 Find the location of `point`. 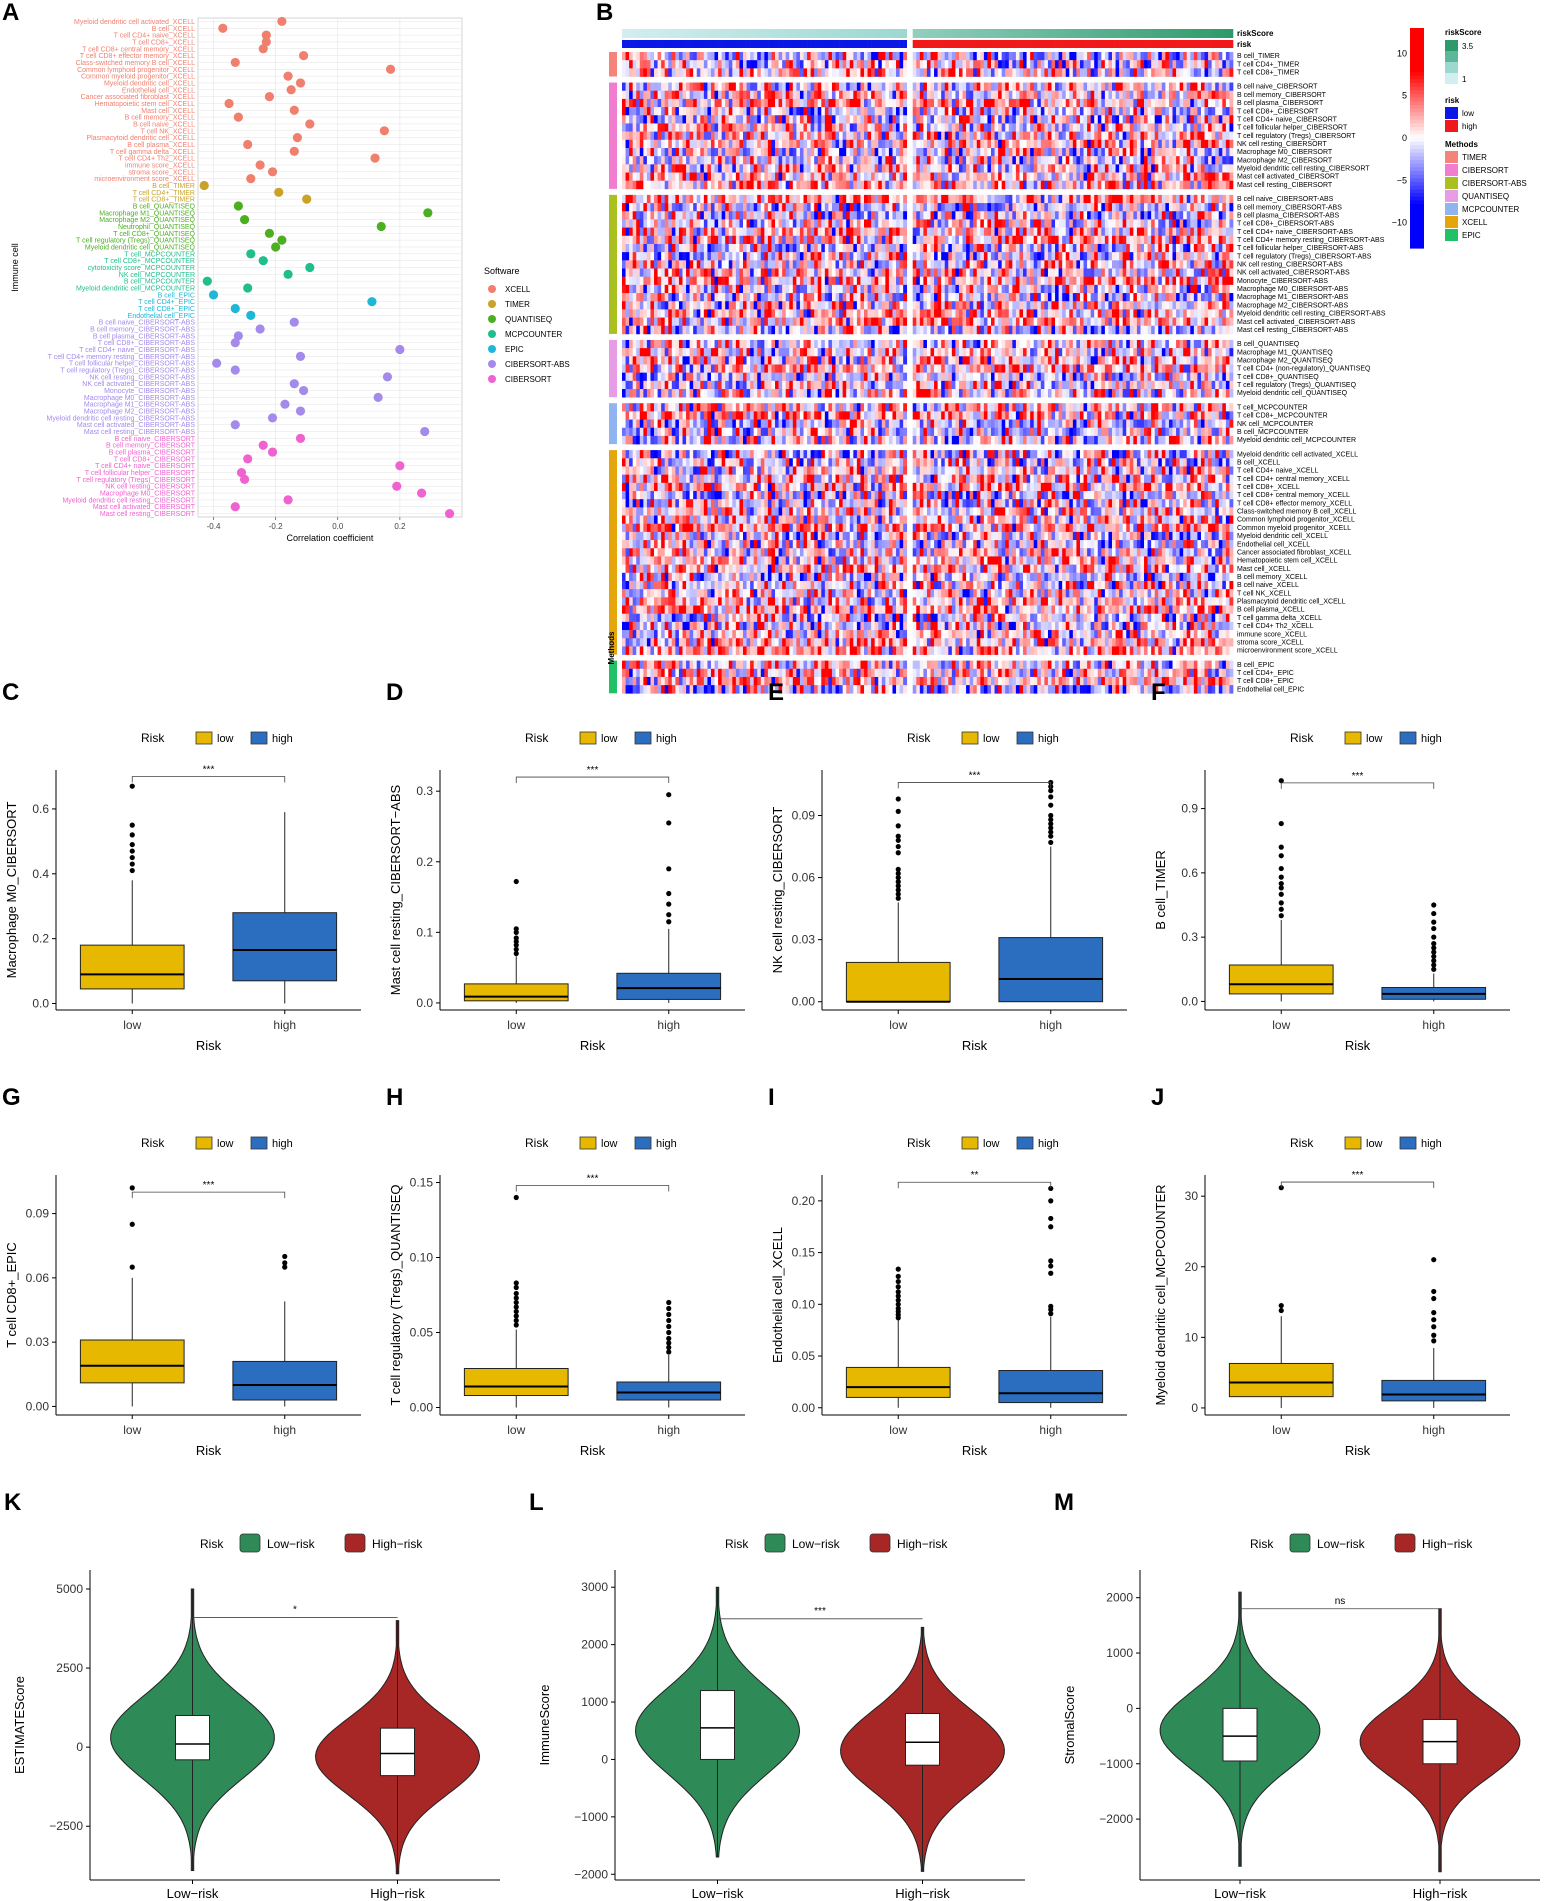

point is located at coordinates (304, 390).